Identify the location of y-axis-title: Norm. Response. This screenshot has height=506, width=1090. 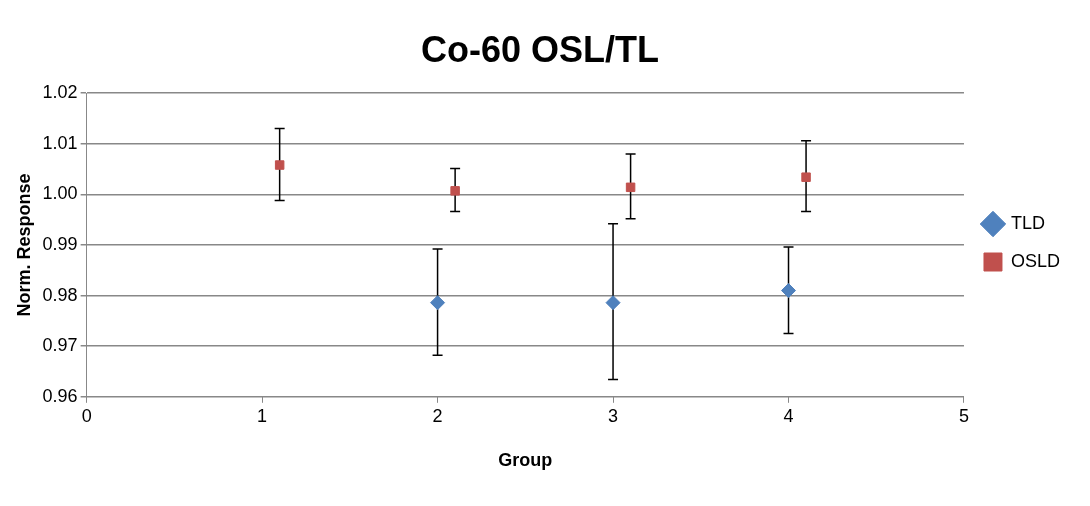
(23, 245).